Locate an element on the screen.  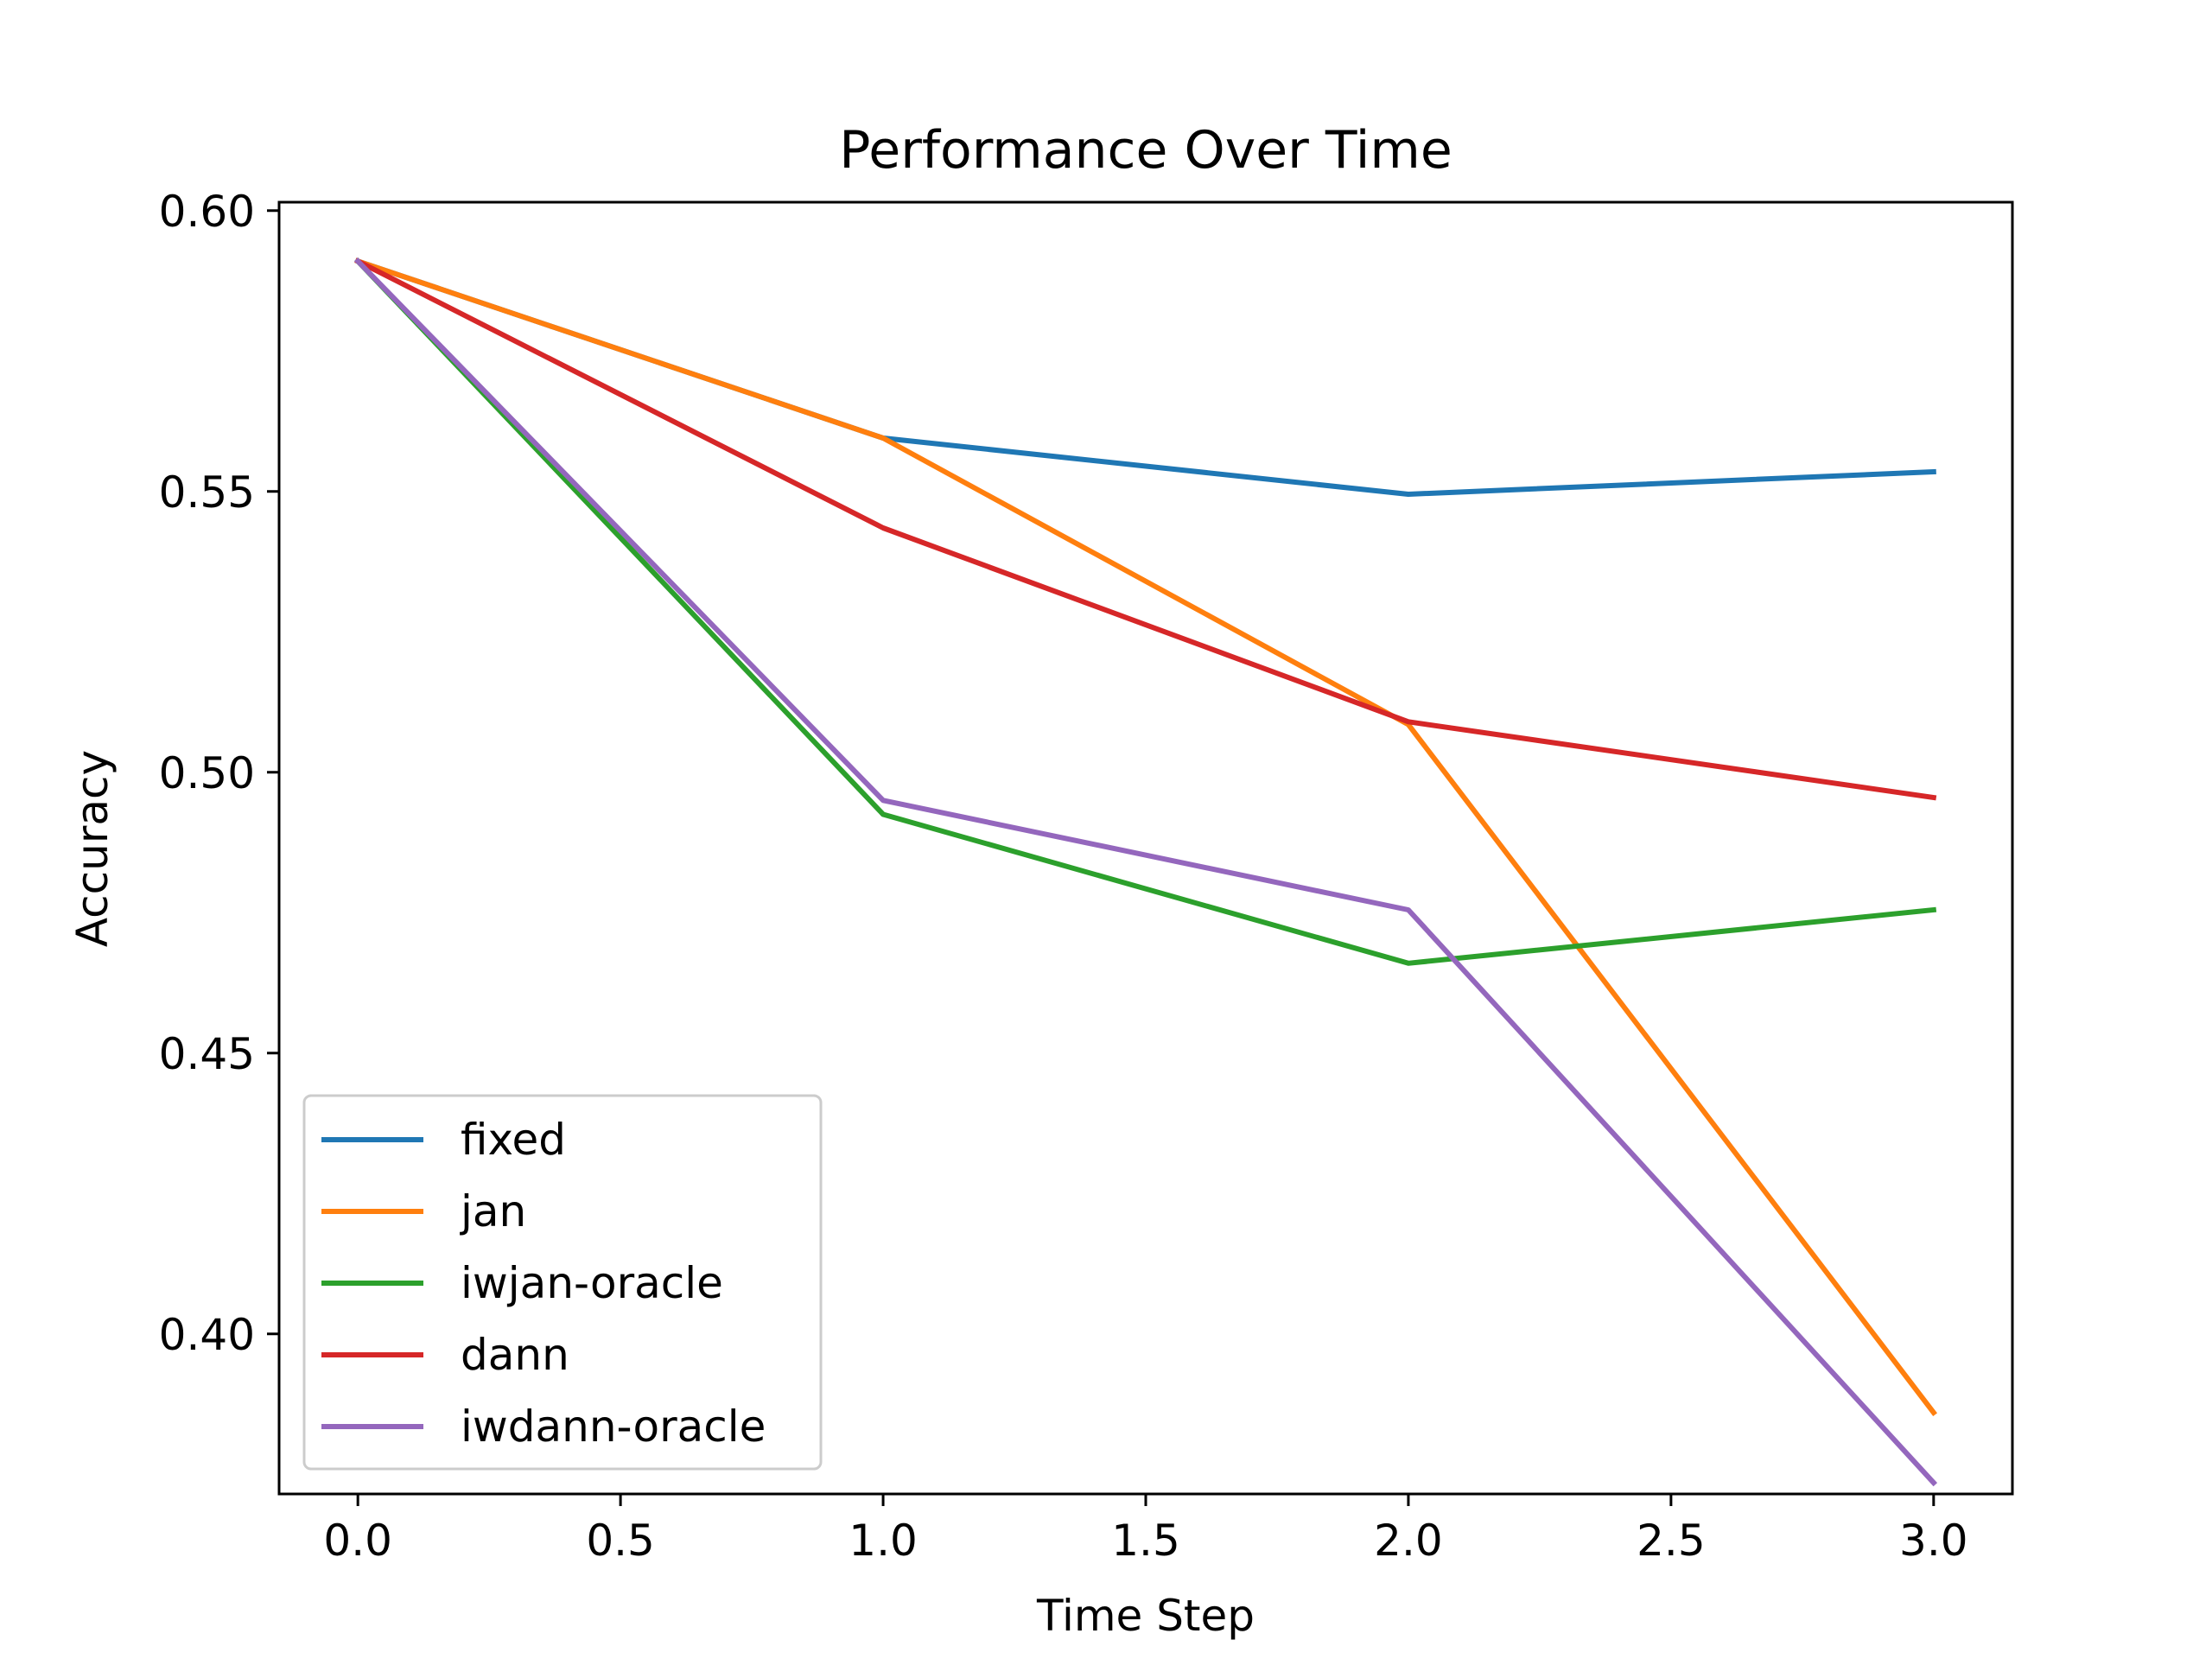
y-tick-label: 0.45 is located at coordinates (207, 1054).